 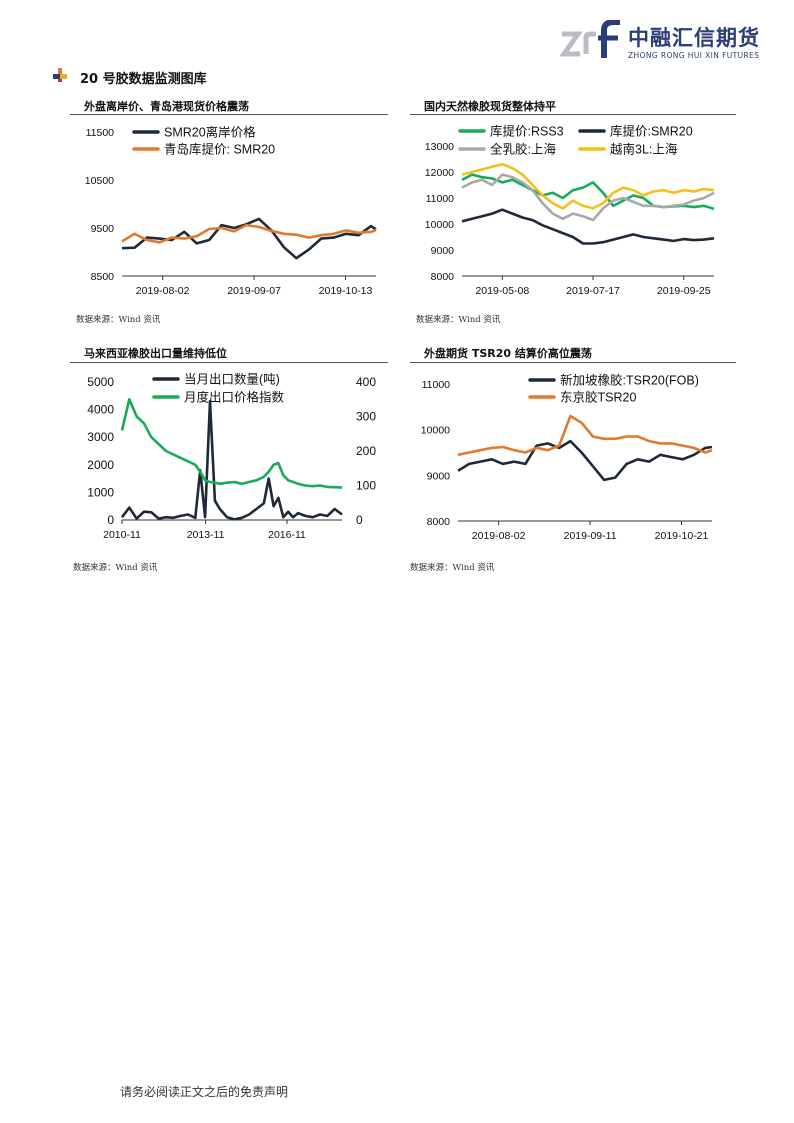 I want to click on chart-title: 外盘离岸价、青岛港现货价格震荡, so click(x=166, y=106).